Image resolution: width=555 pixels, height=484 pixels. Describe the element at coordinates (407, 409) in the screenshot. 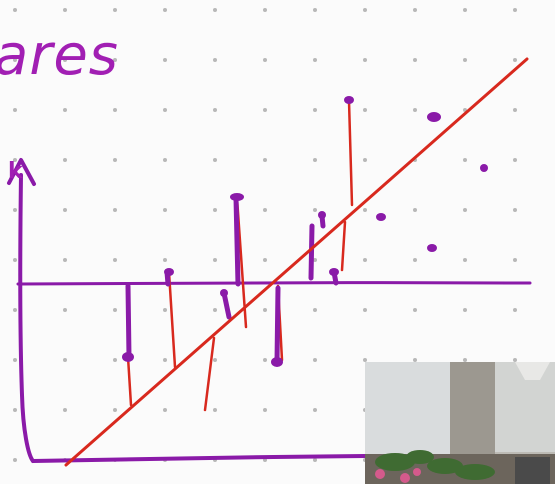

I see `window-pane` at that location.